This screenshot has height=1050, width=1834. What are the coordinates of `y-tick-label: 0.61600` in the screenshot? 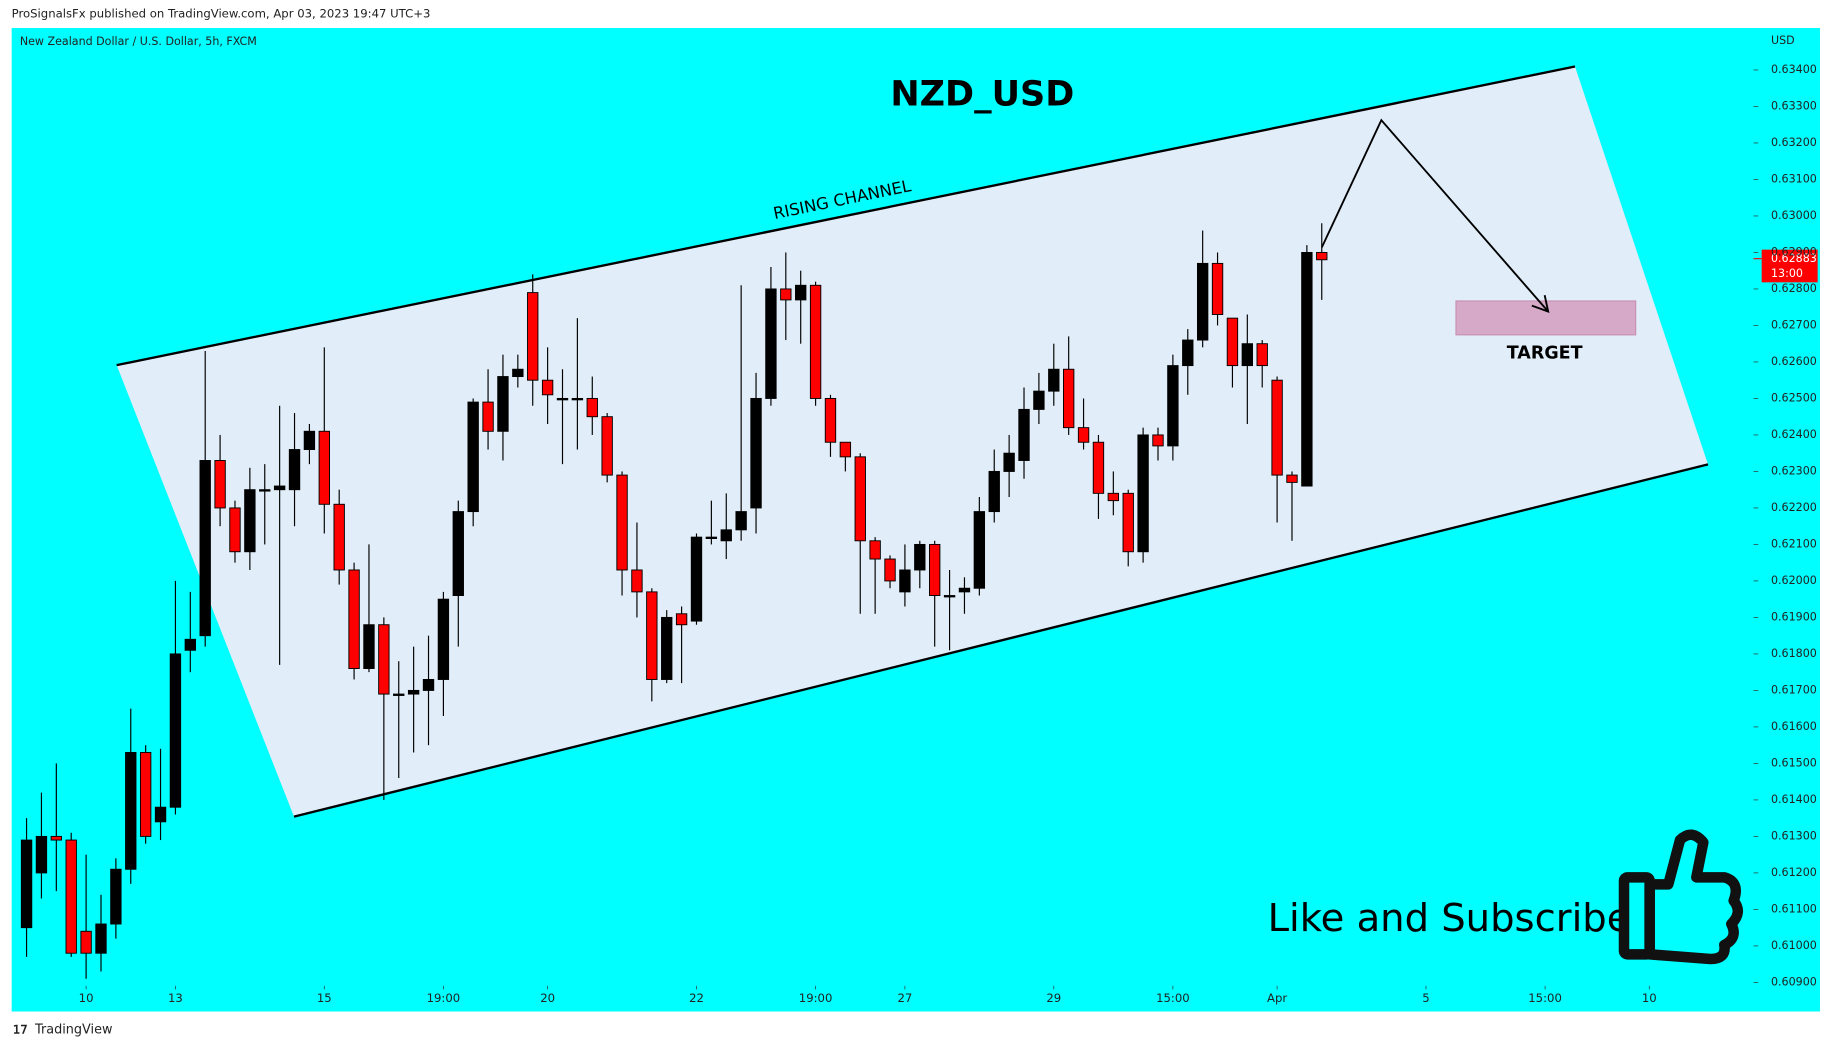 It's located at (1794, 726).